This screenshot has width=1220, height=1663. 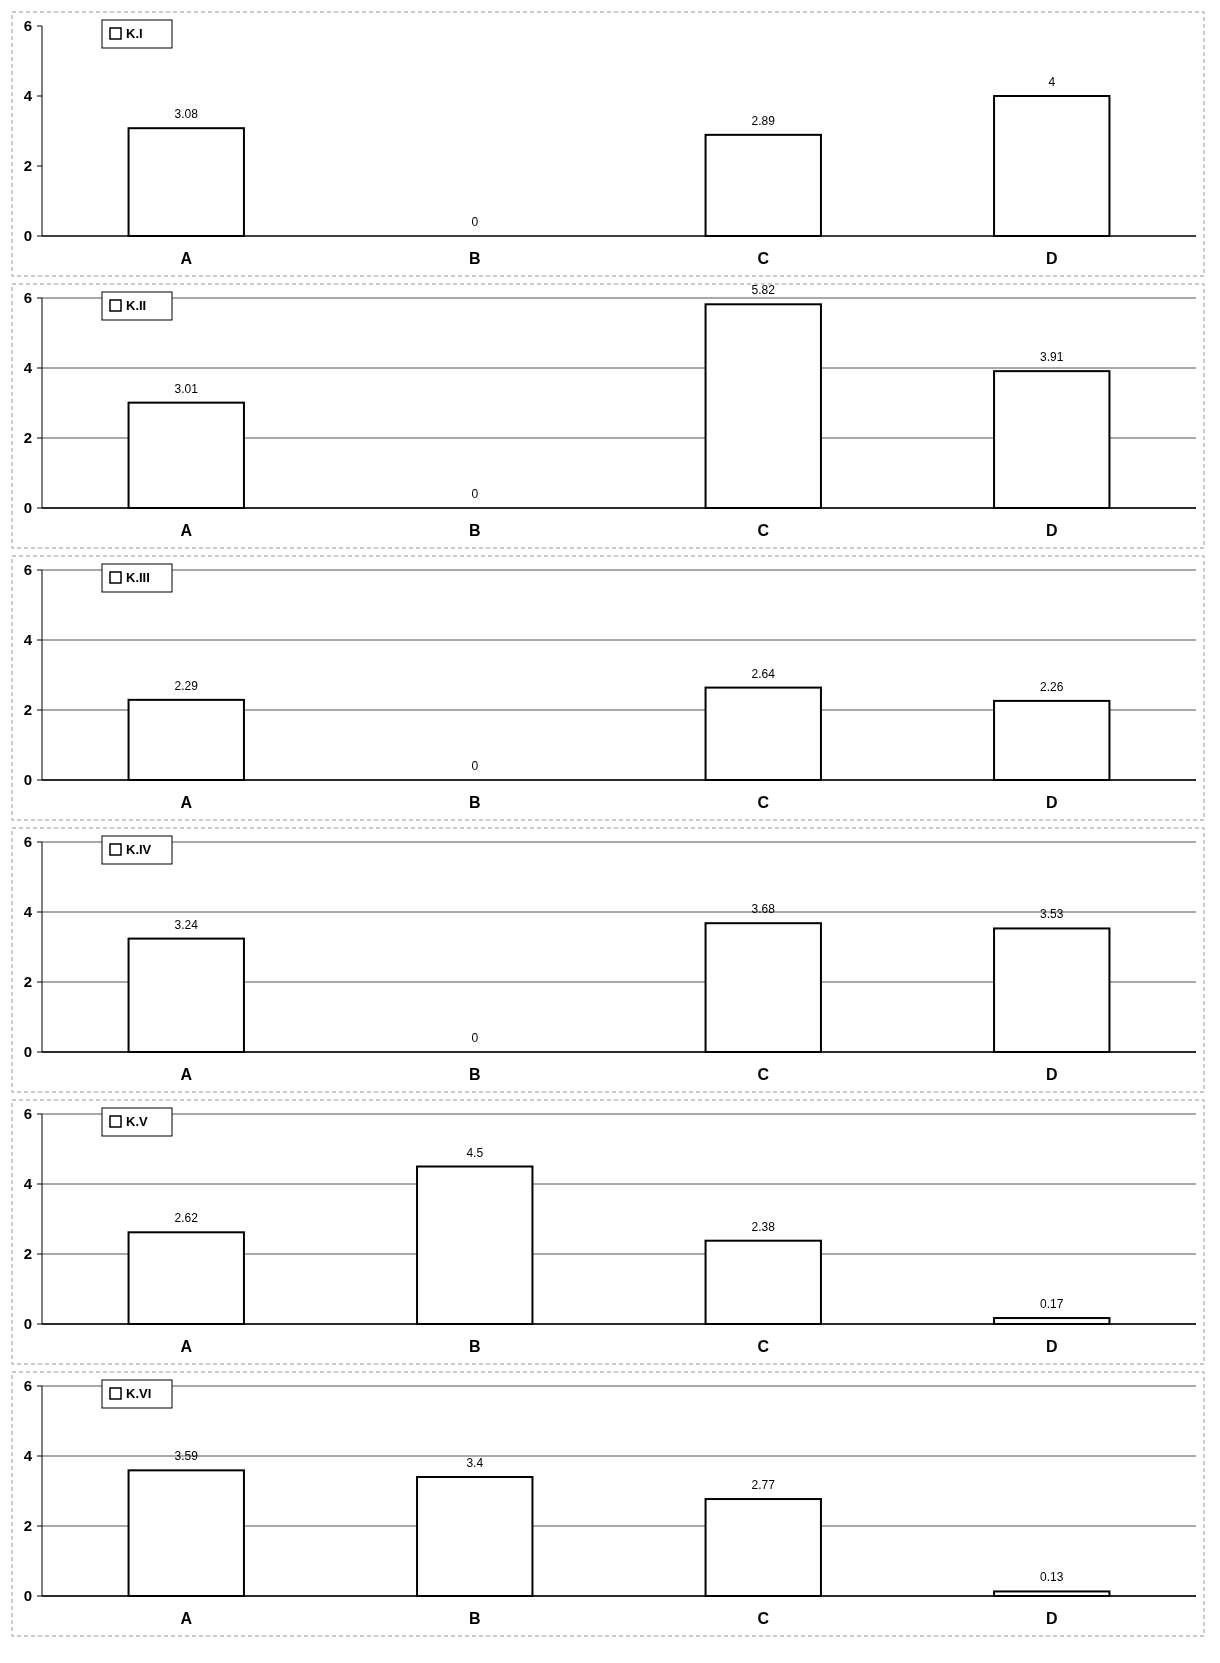 I want to click on data-label: 3.4, so click(x=475, y=1463).